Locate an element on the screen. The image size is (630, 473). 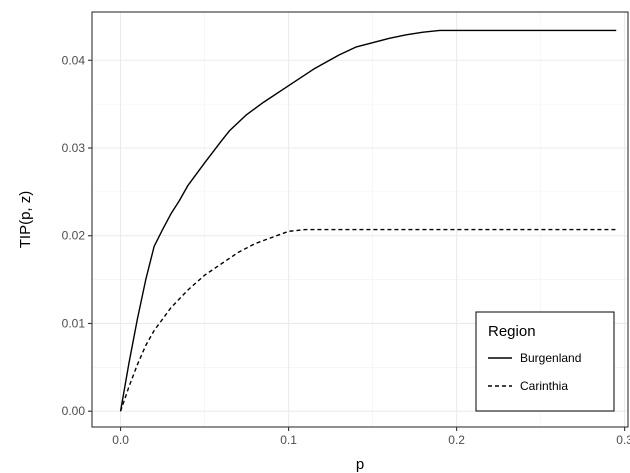
legend-label-burgenland: Burgenland is located at coordinates (550, 358).